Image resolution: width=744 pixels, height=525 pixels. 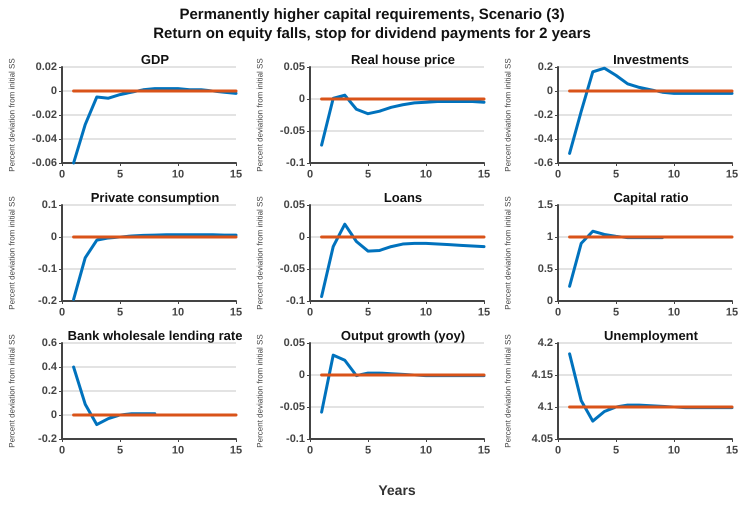 I want to click on y-tick-label: 0.02, so click(x=46, y=67).